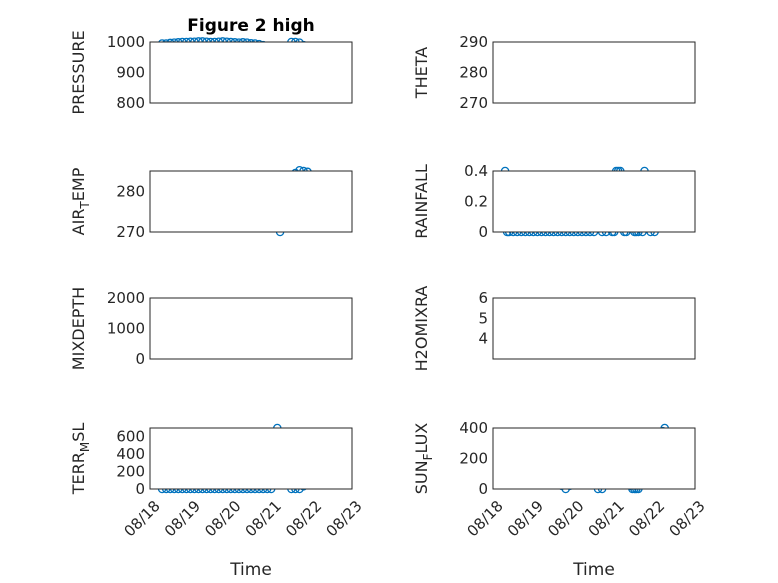 This screenshot has width=778, height=583. What do you see at coordinates (80, 459) in the screenshot?
I see `y-axis-label-terr-msl: TERRMSL` at bounding box center [80, 459].